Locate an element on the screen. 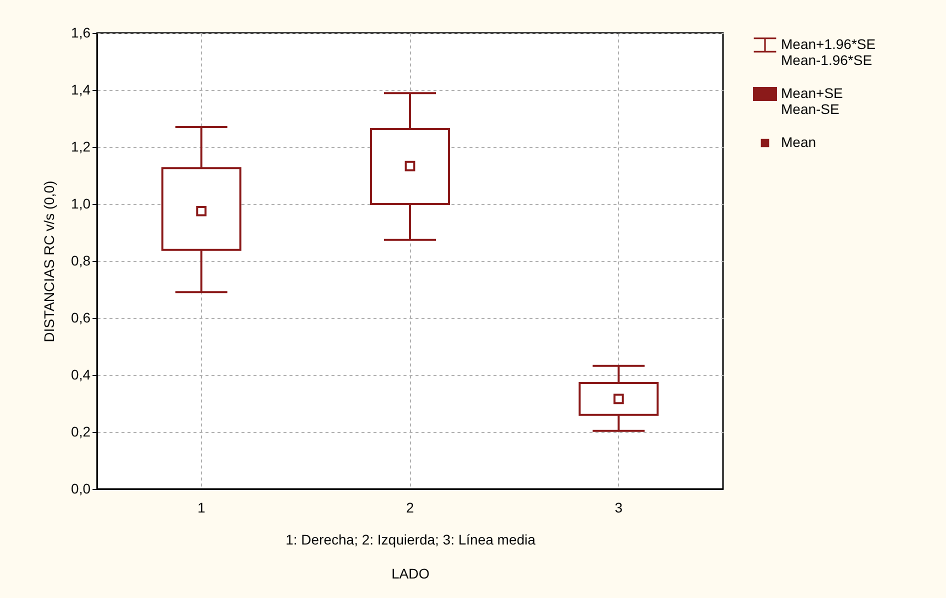  x-tick-label: 3 is located at coordinates (618, 508).